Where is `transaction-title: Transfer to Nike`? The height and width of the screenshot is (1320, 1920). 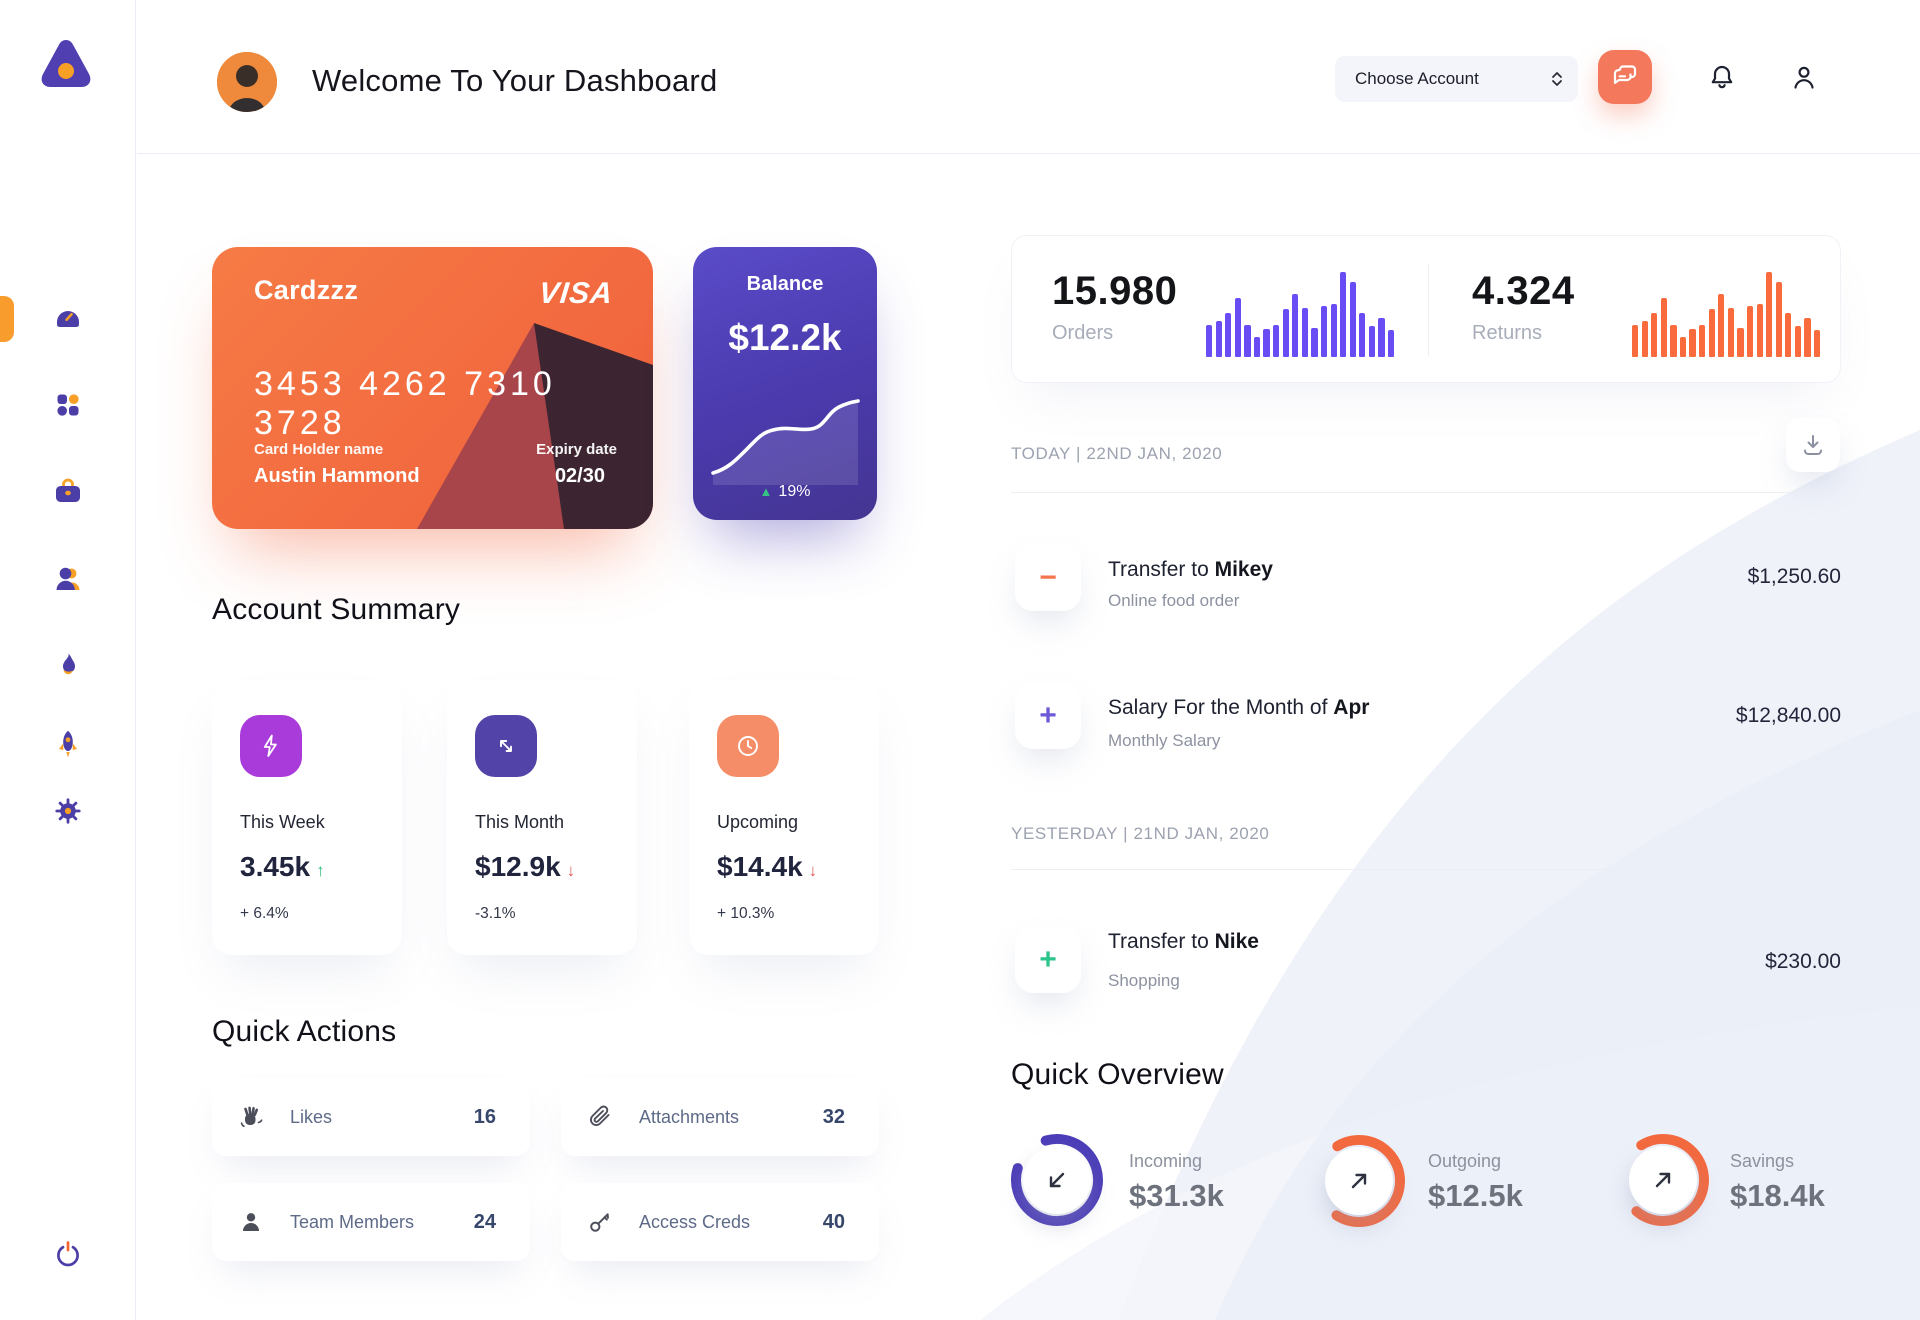
transaction-title: Transfer to Nike is located at coordinates (1183, 941).